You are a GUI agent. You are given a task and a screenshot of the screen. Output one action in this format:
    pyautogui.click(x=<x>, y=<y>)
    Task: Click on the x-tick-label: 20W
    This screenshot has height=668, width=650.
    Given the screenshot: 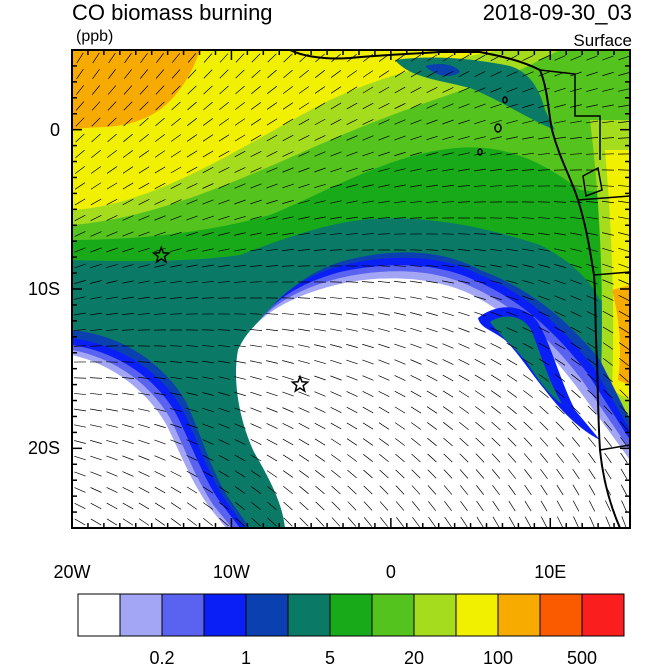 What is the action you would take?
    pyautogui.click(x=71, y=572)
    